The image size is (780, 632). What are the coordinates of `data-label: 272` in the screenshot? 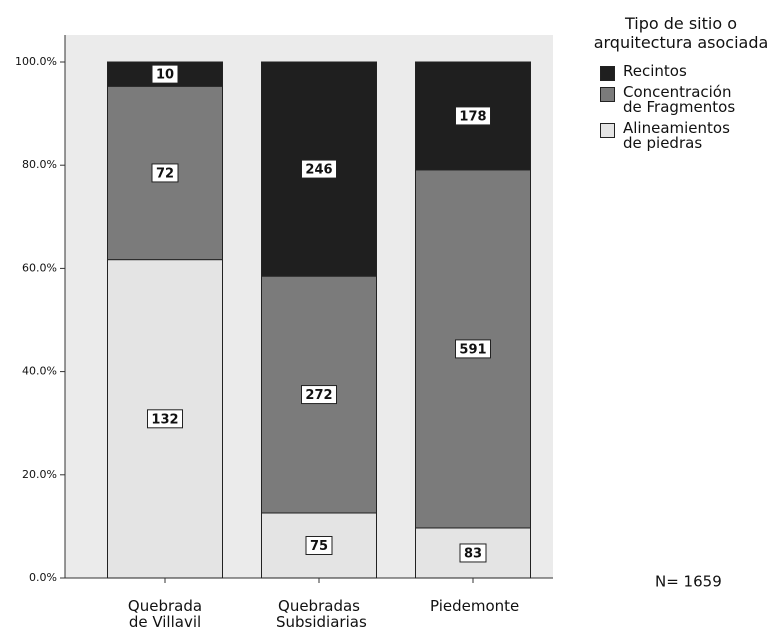 It's located at (318, 395).